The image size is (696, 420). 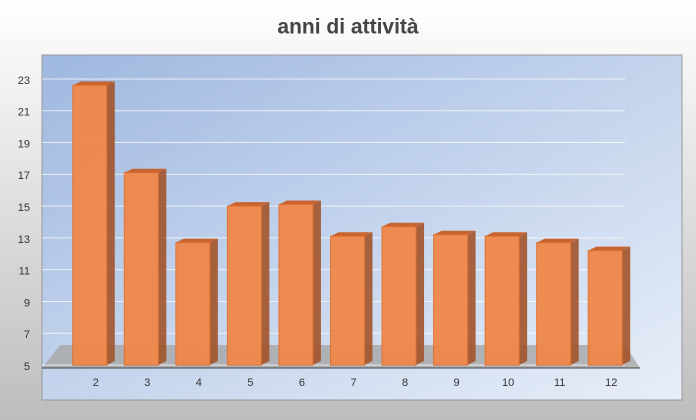 I want to click on x-tick-label: 12, so click(x=611, y=383).